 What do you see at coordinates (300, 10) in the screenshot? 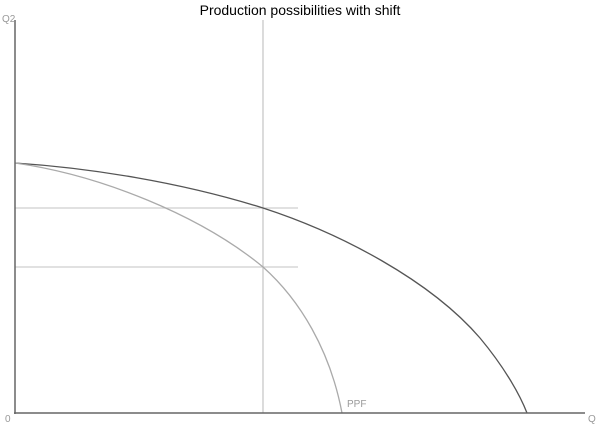
I see `chart-title: Production possibilities with shift` at bounding box center [300, 10].